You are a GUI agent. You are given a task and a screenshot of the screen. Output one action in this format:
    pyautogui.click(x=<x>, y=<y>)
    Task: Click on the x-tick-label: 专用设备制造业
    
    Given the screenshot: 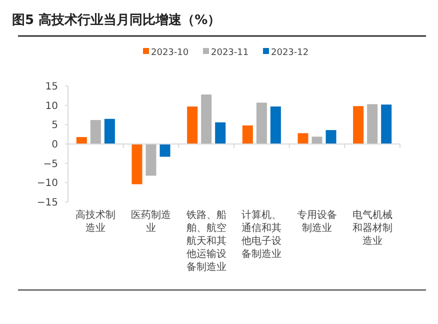 What is the action you would take?
    pyautogui.click(x=317, y=221)
    